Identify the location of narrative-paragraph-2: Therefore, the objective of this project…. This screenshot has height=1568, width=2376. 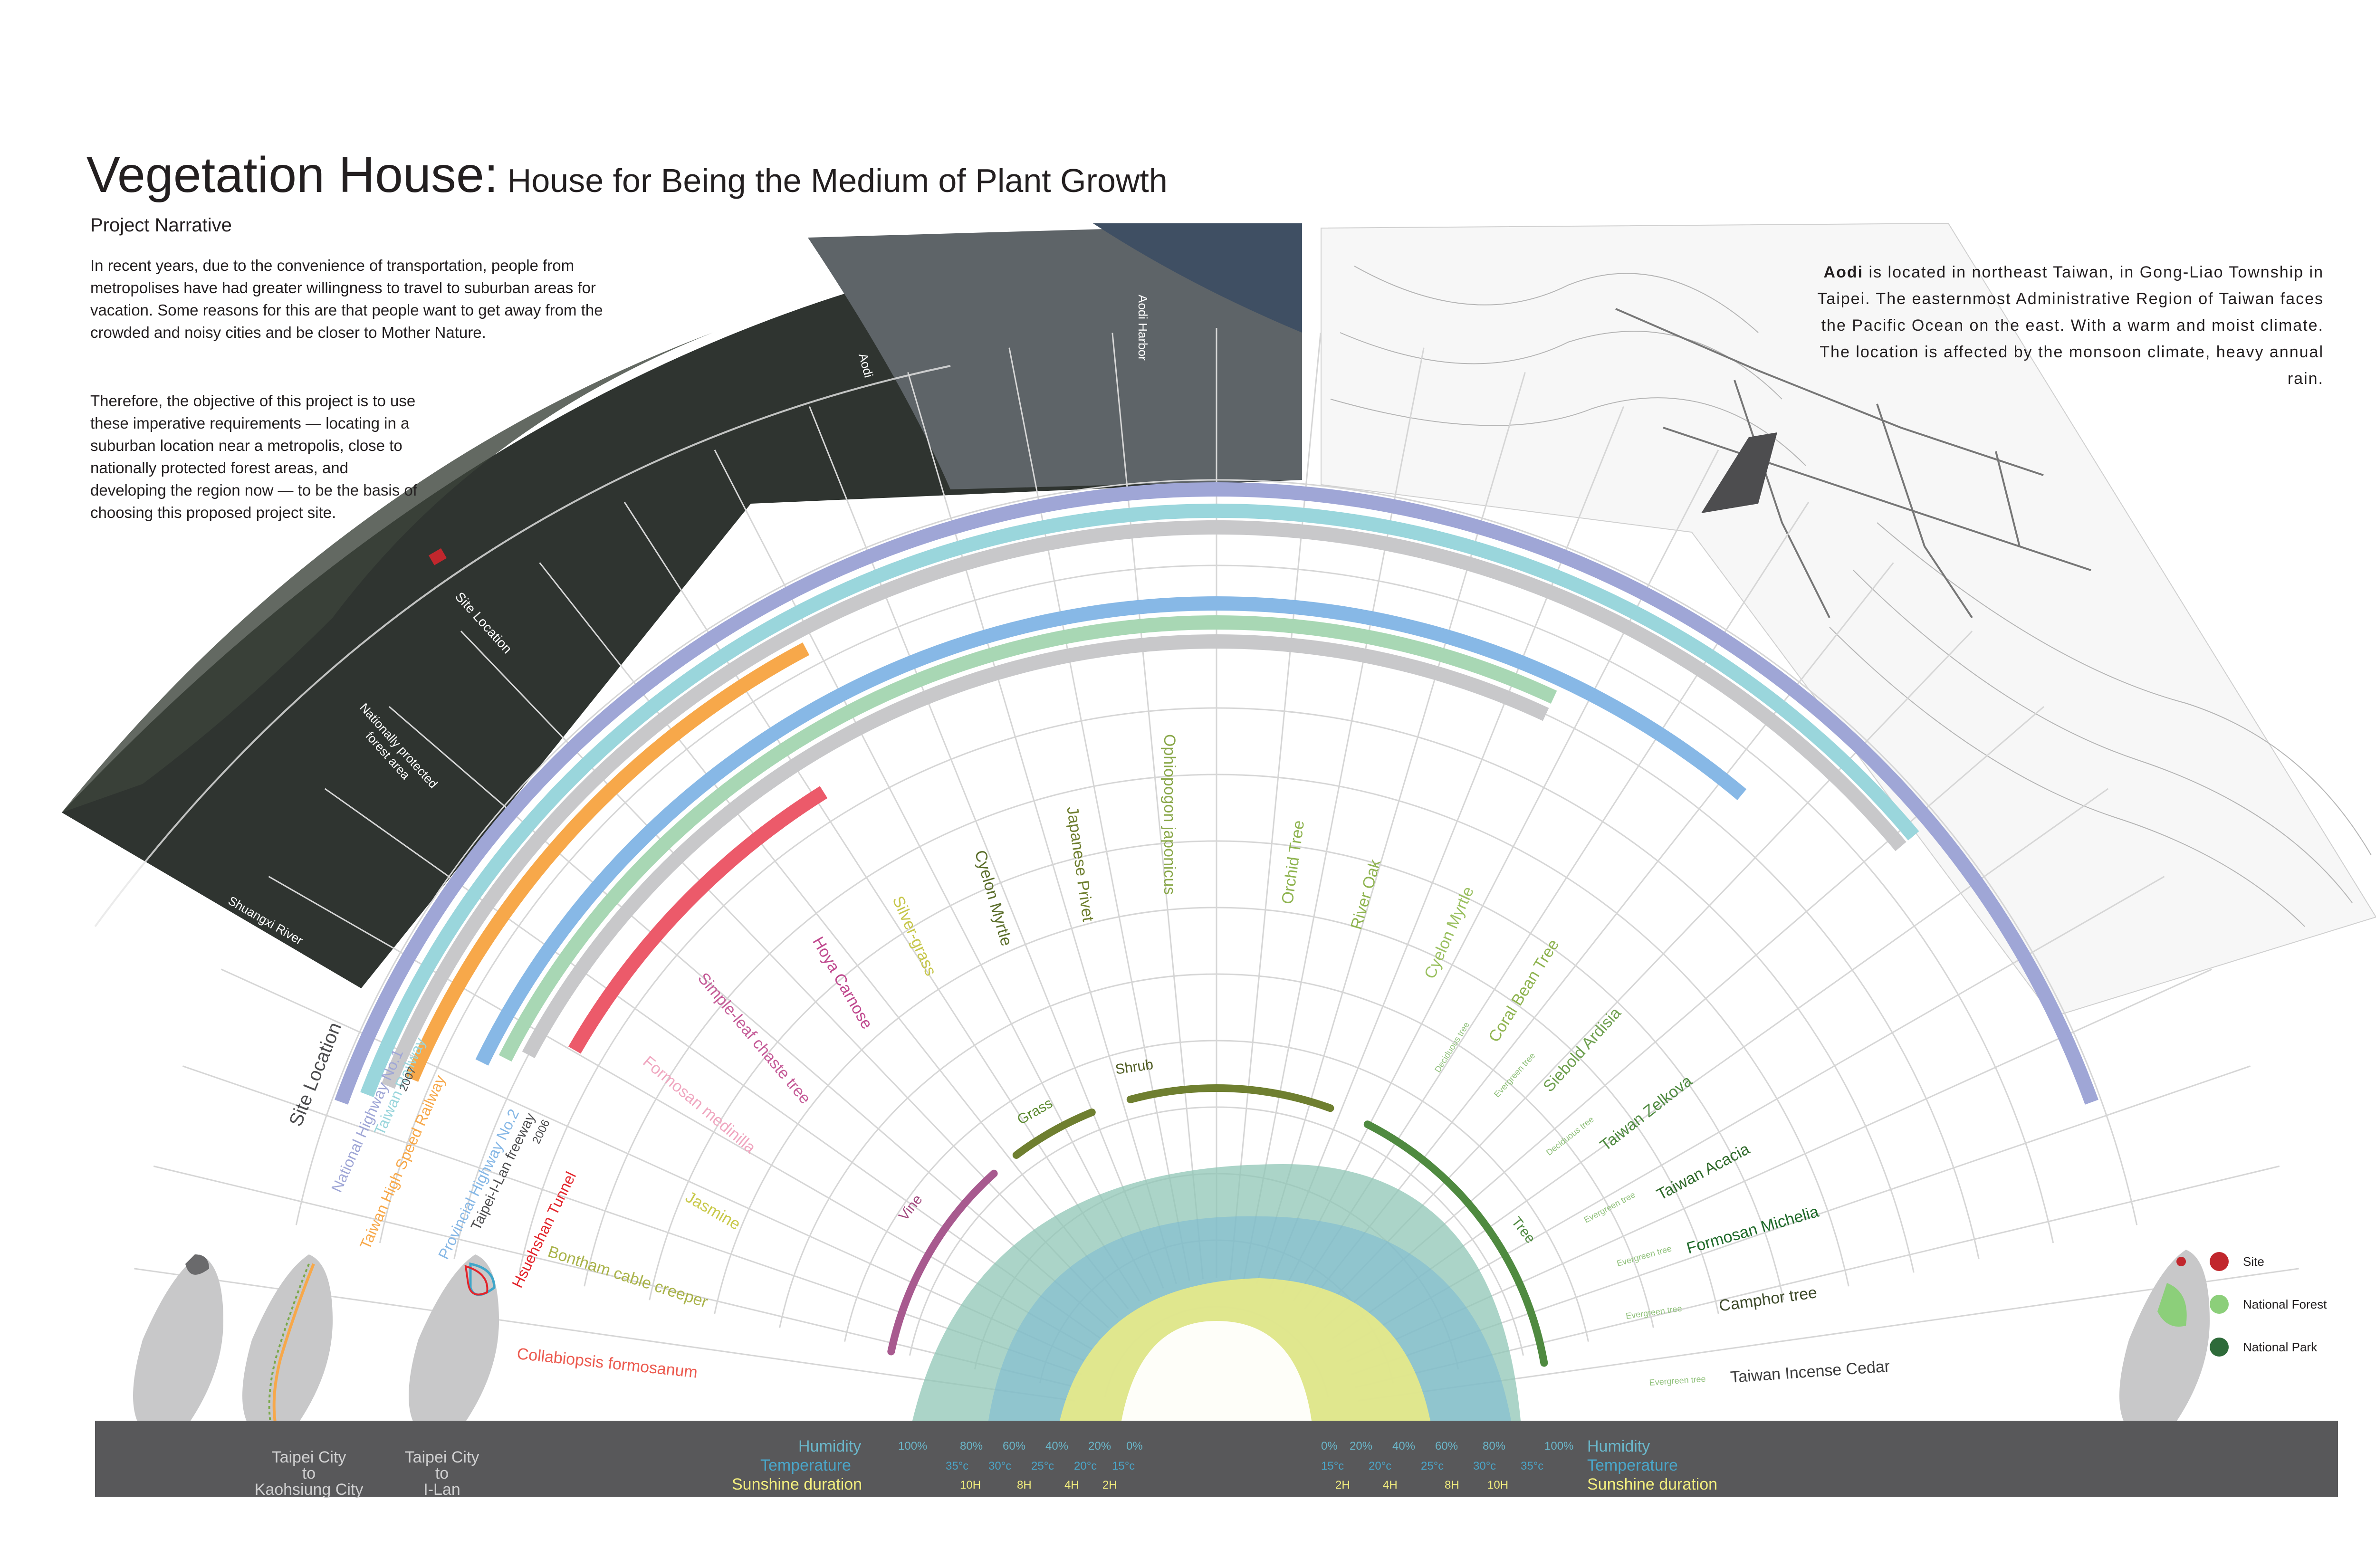
(253, 457).